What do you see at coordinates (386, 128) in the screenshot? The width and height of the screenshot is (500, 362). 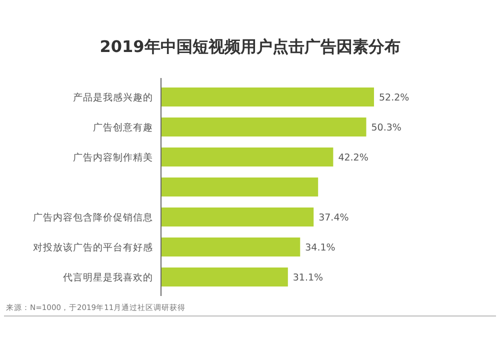 I see `data-label: 50.3%` at bounding box center [386, 128].